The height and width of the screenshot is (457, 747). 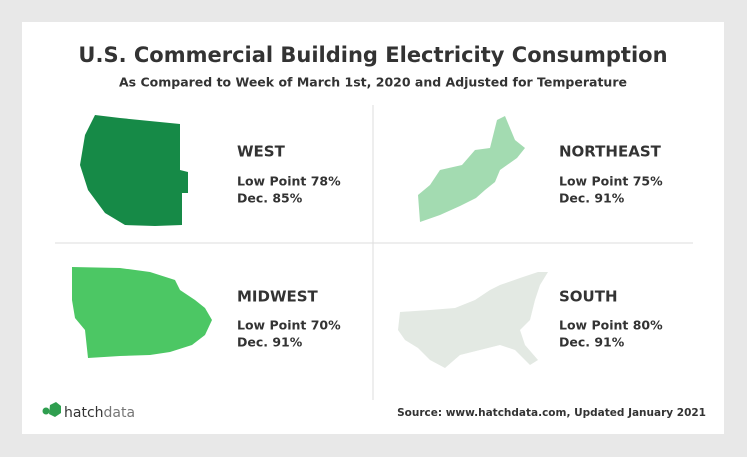 What do you see at coordinates (611, 181) in the screenshot?
I see `low-point: Low Point 75%` at bounding box center [611, 181].